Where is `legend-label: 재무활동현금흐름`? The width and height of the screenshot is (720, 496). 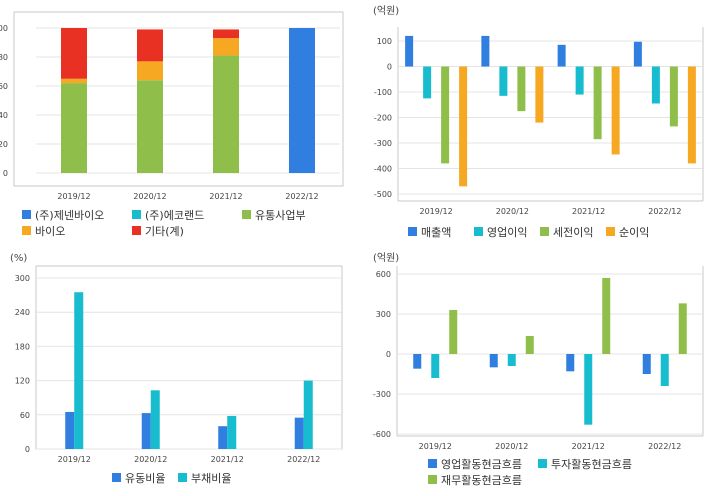
legend-label: 재무활동현금흐름 is located at coordinates (481, 480).